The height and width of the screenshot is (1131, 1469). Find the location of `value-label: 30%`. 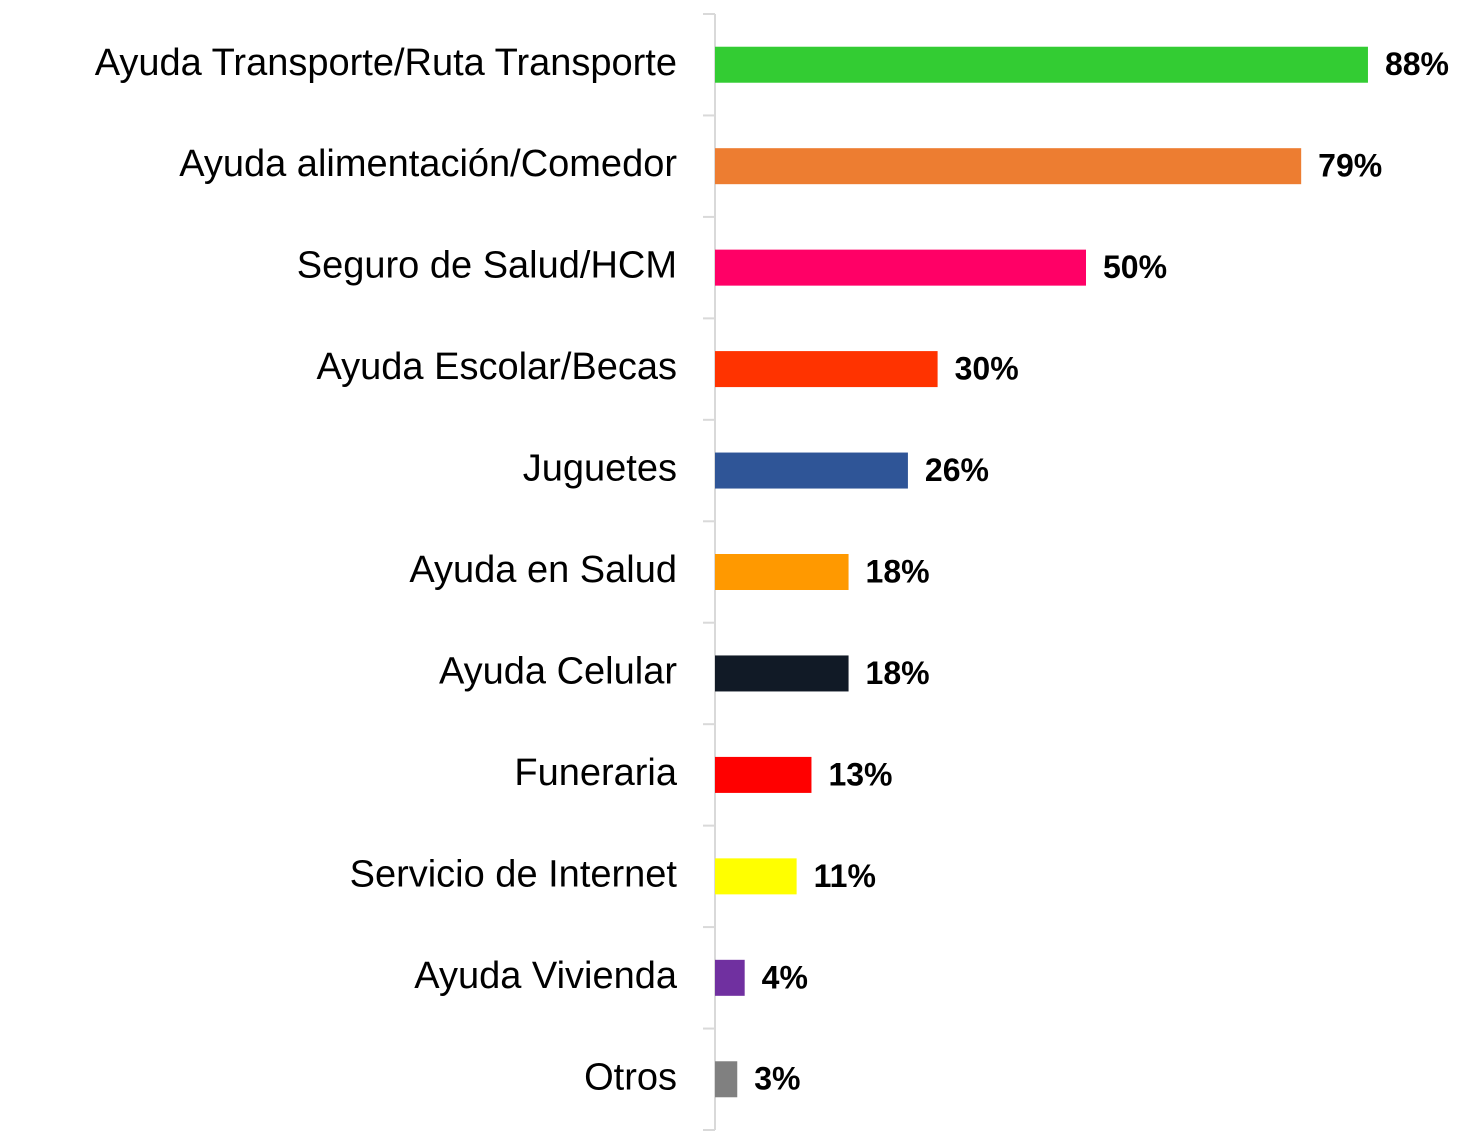

value-label: 30% is located at coordinates (987, 369).